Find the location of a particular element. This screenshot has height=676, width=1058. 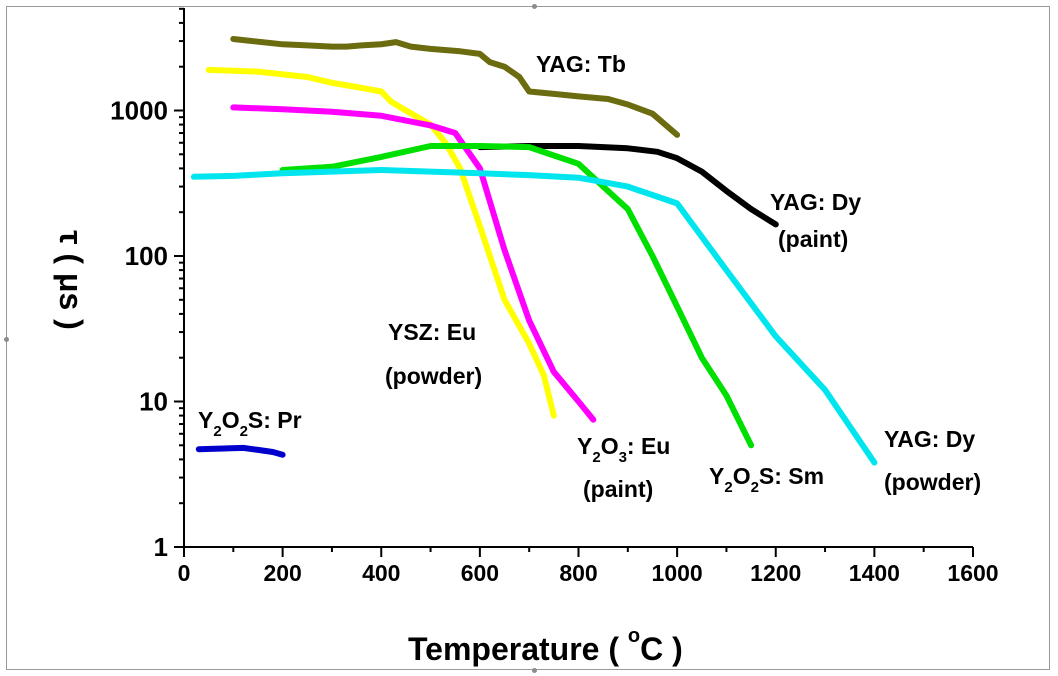

series-line-yag-dy-paint is located at coordinates (627, 185).